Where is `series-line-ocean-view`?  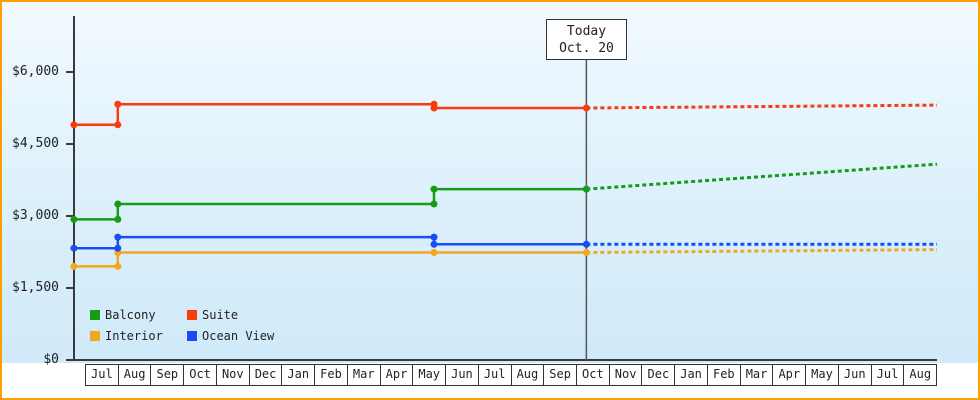
series-line-ocean-view is located at coordinates (330, 242).